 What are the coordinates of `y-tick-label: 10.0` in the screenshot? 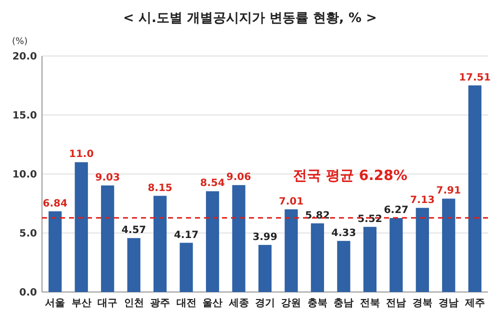 It's located at (25, 175).